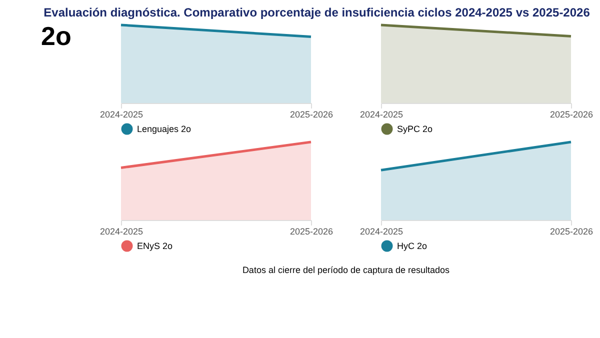  What do you see at coordinates (317, 12) in the screenshot?
I see `chart-title: Evaluación diagnóstica. Comparativo porcentaje de insuficiencia ciclos 2024-2025 vs 2025-2026` at bounding box center [317, 12].